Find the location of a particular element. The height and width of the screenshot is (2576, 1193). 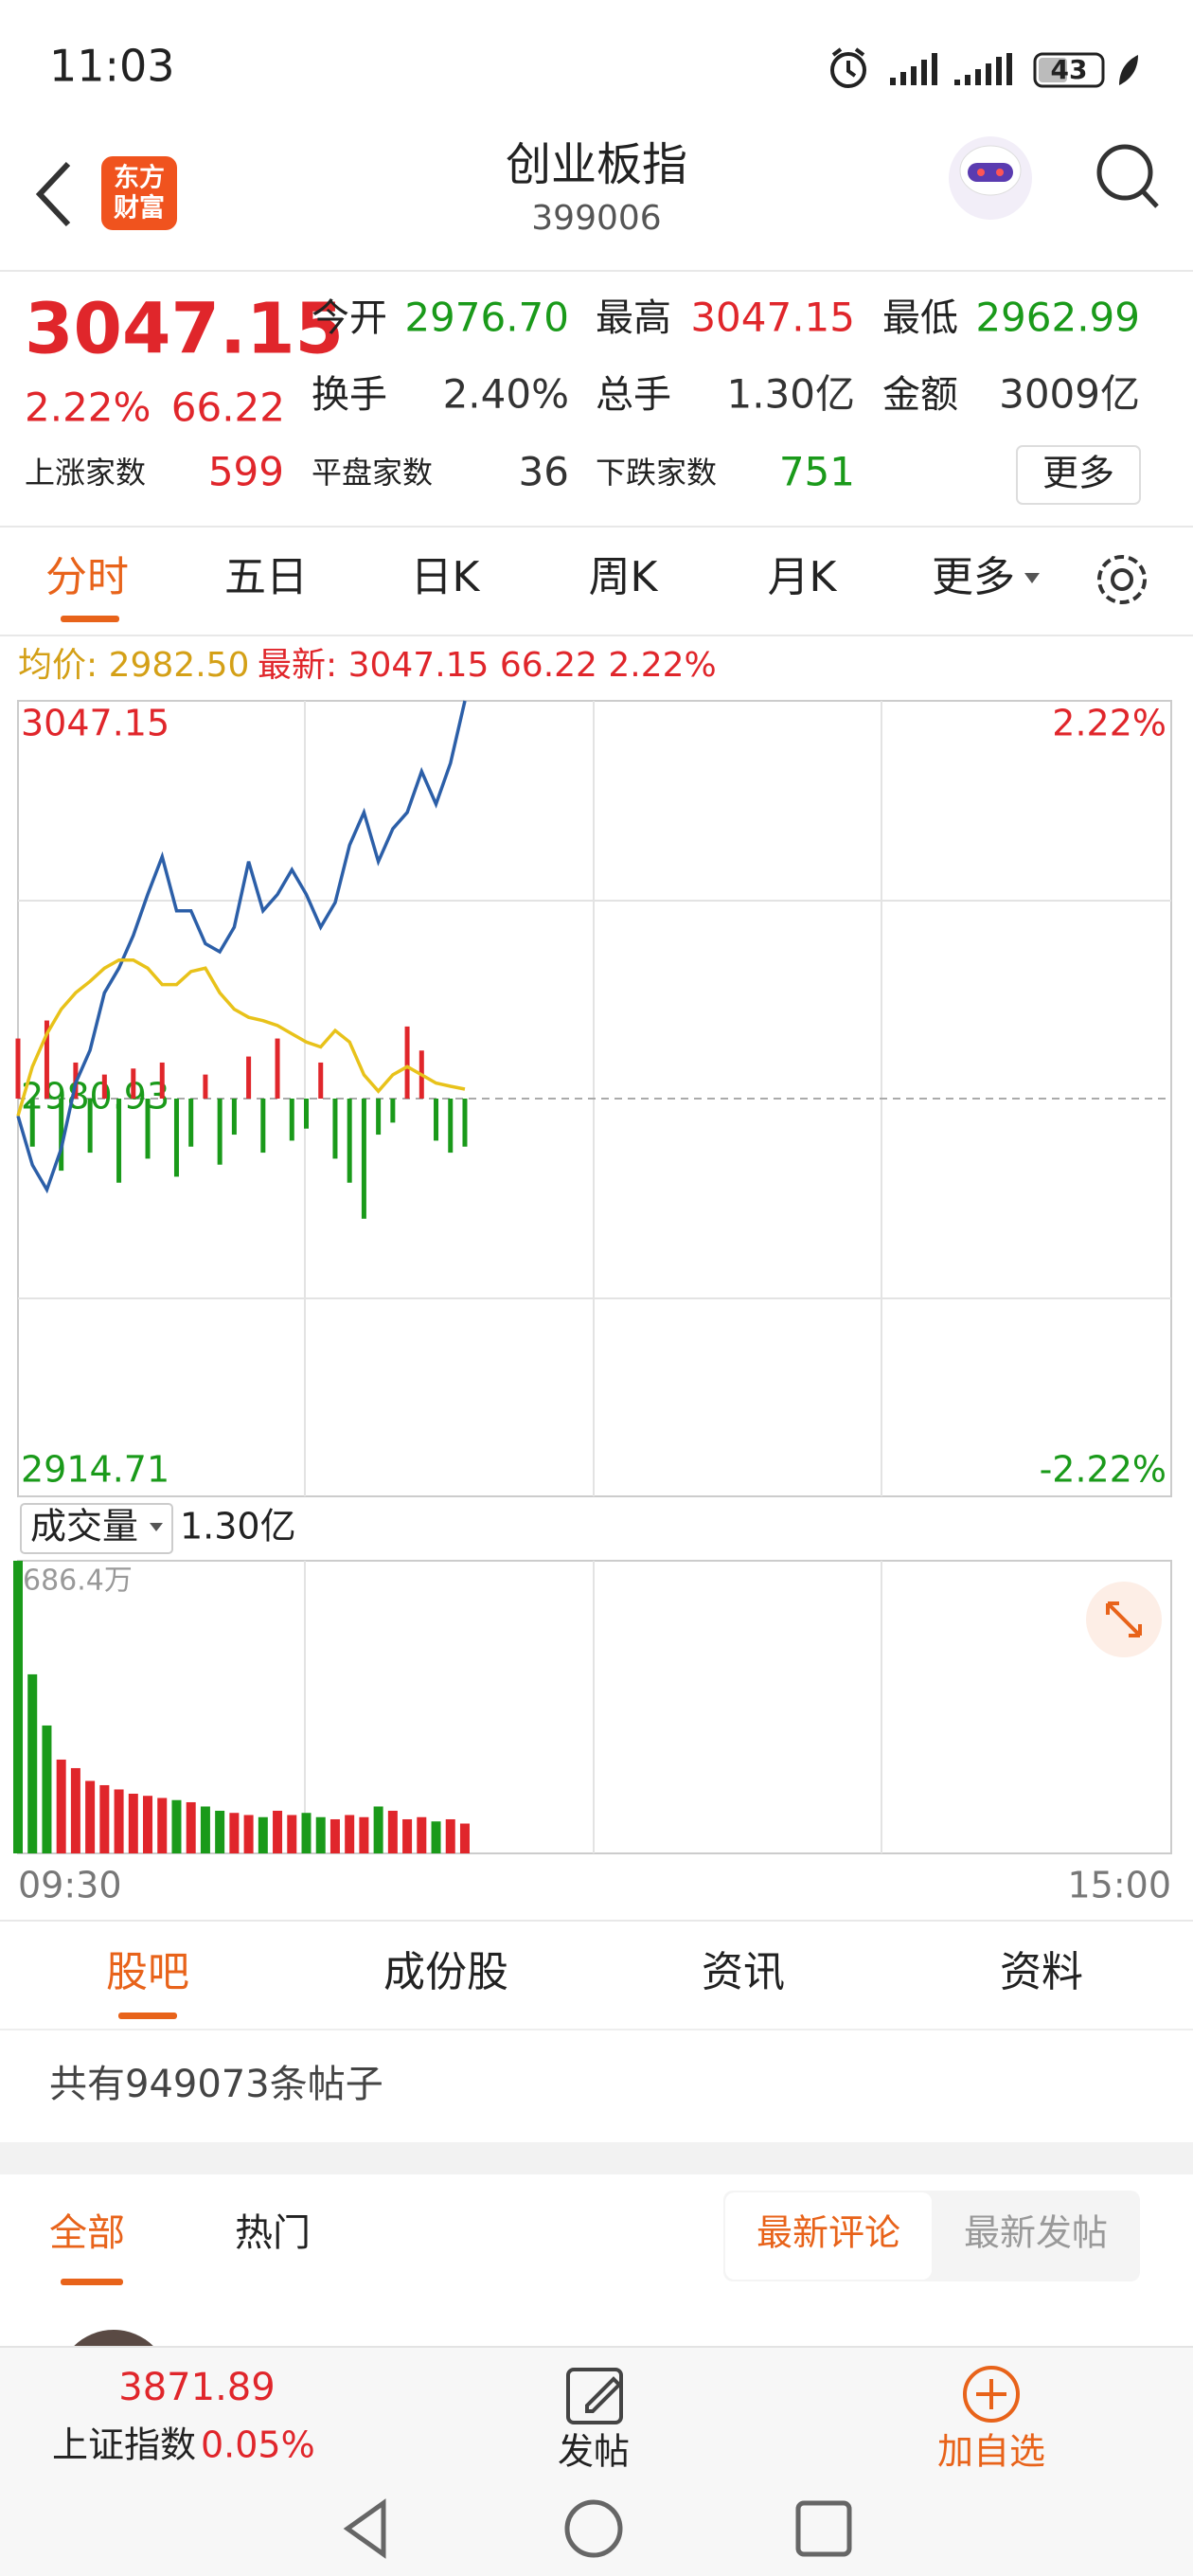

section-tab: 股吧 is located at coordinates (147, 1972).